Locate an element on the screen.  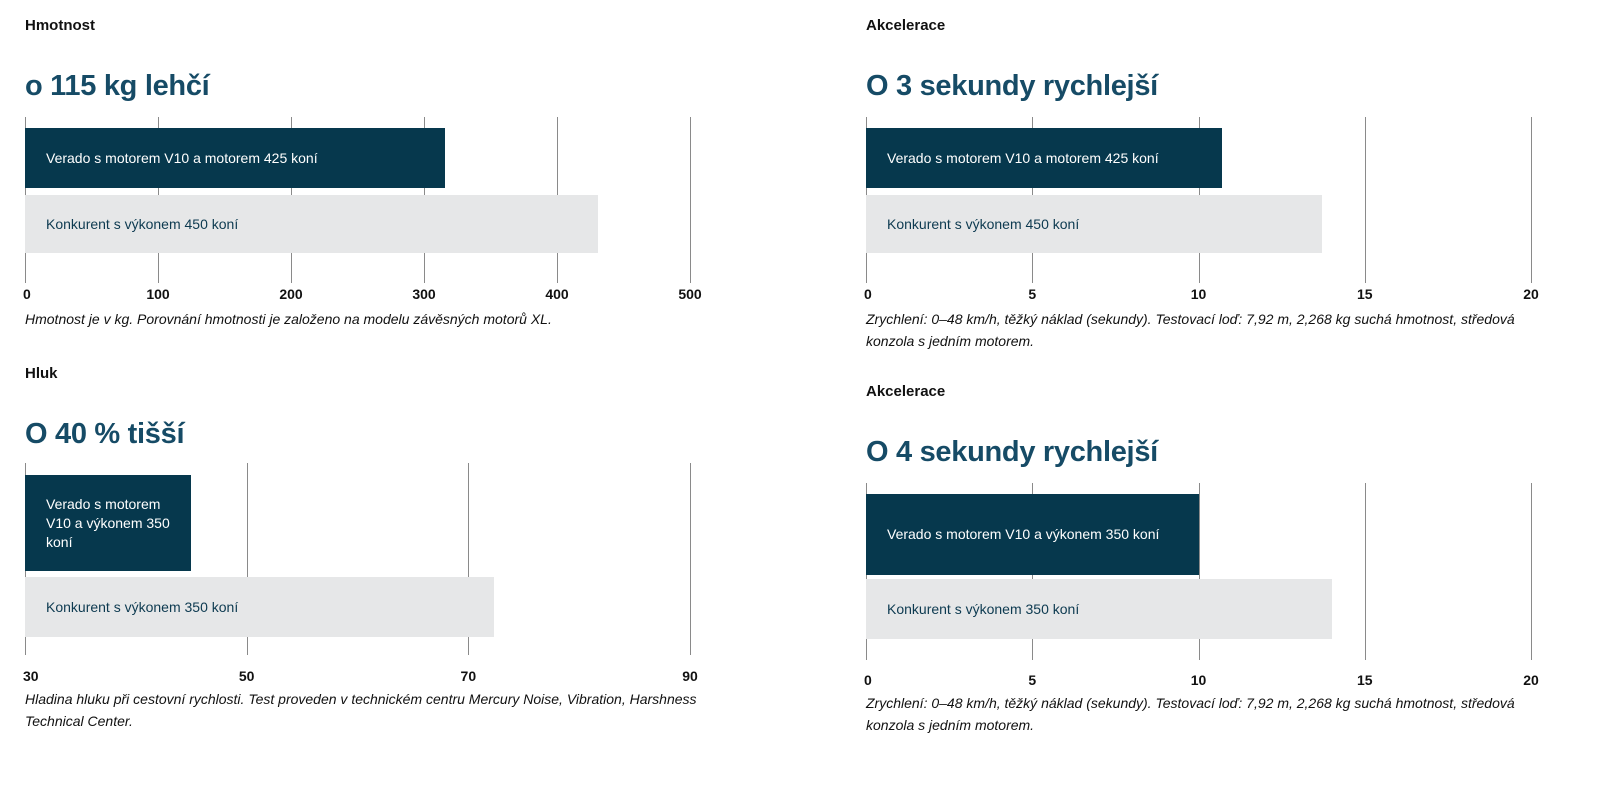
tick-label: 90 is located at coordinates (690, 676).